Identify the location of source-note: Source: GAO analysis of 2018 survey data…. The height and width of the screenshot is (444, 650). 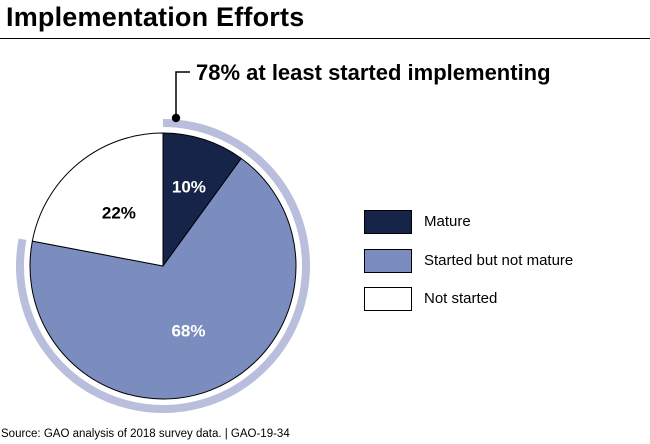
(145, 434).